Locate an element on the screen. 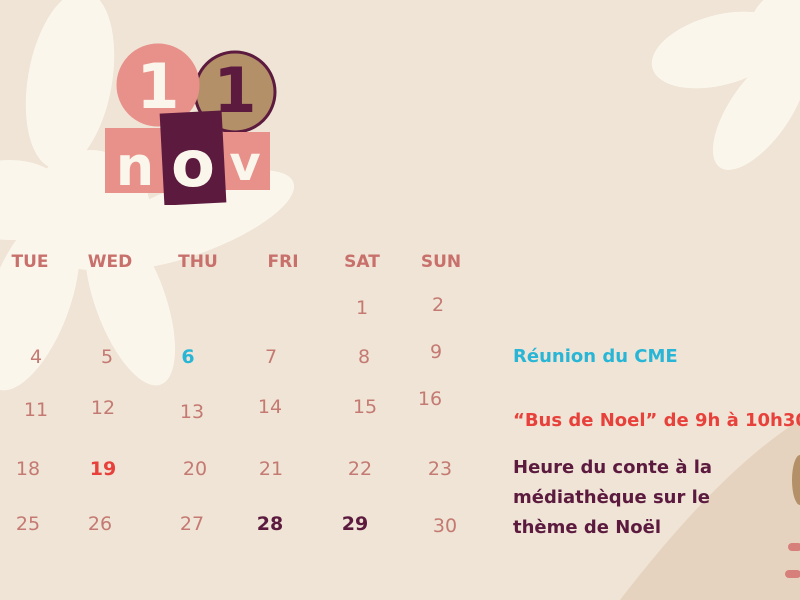 The width and height of the screenshot is (800, 600). weekday-header: THU is located at coordinates (198, 262).